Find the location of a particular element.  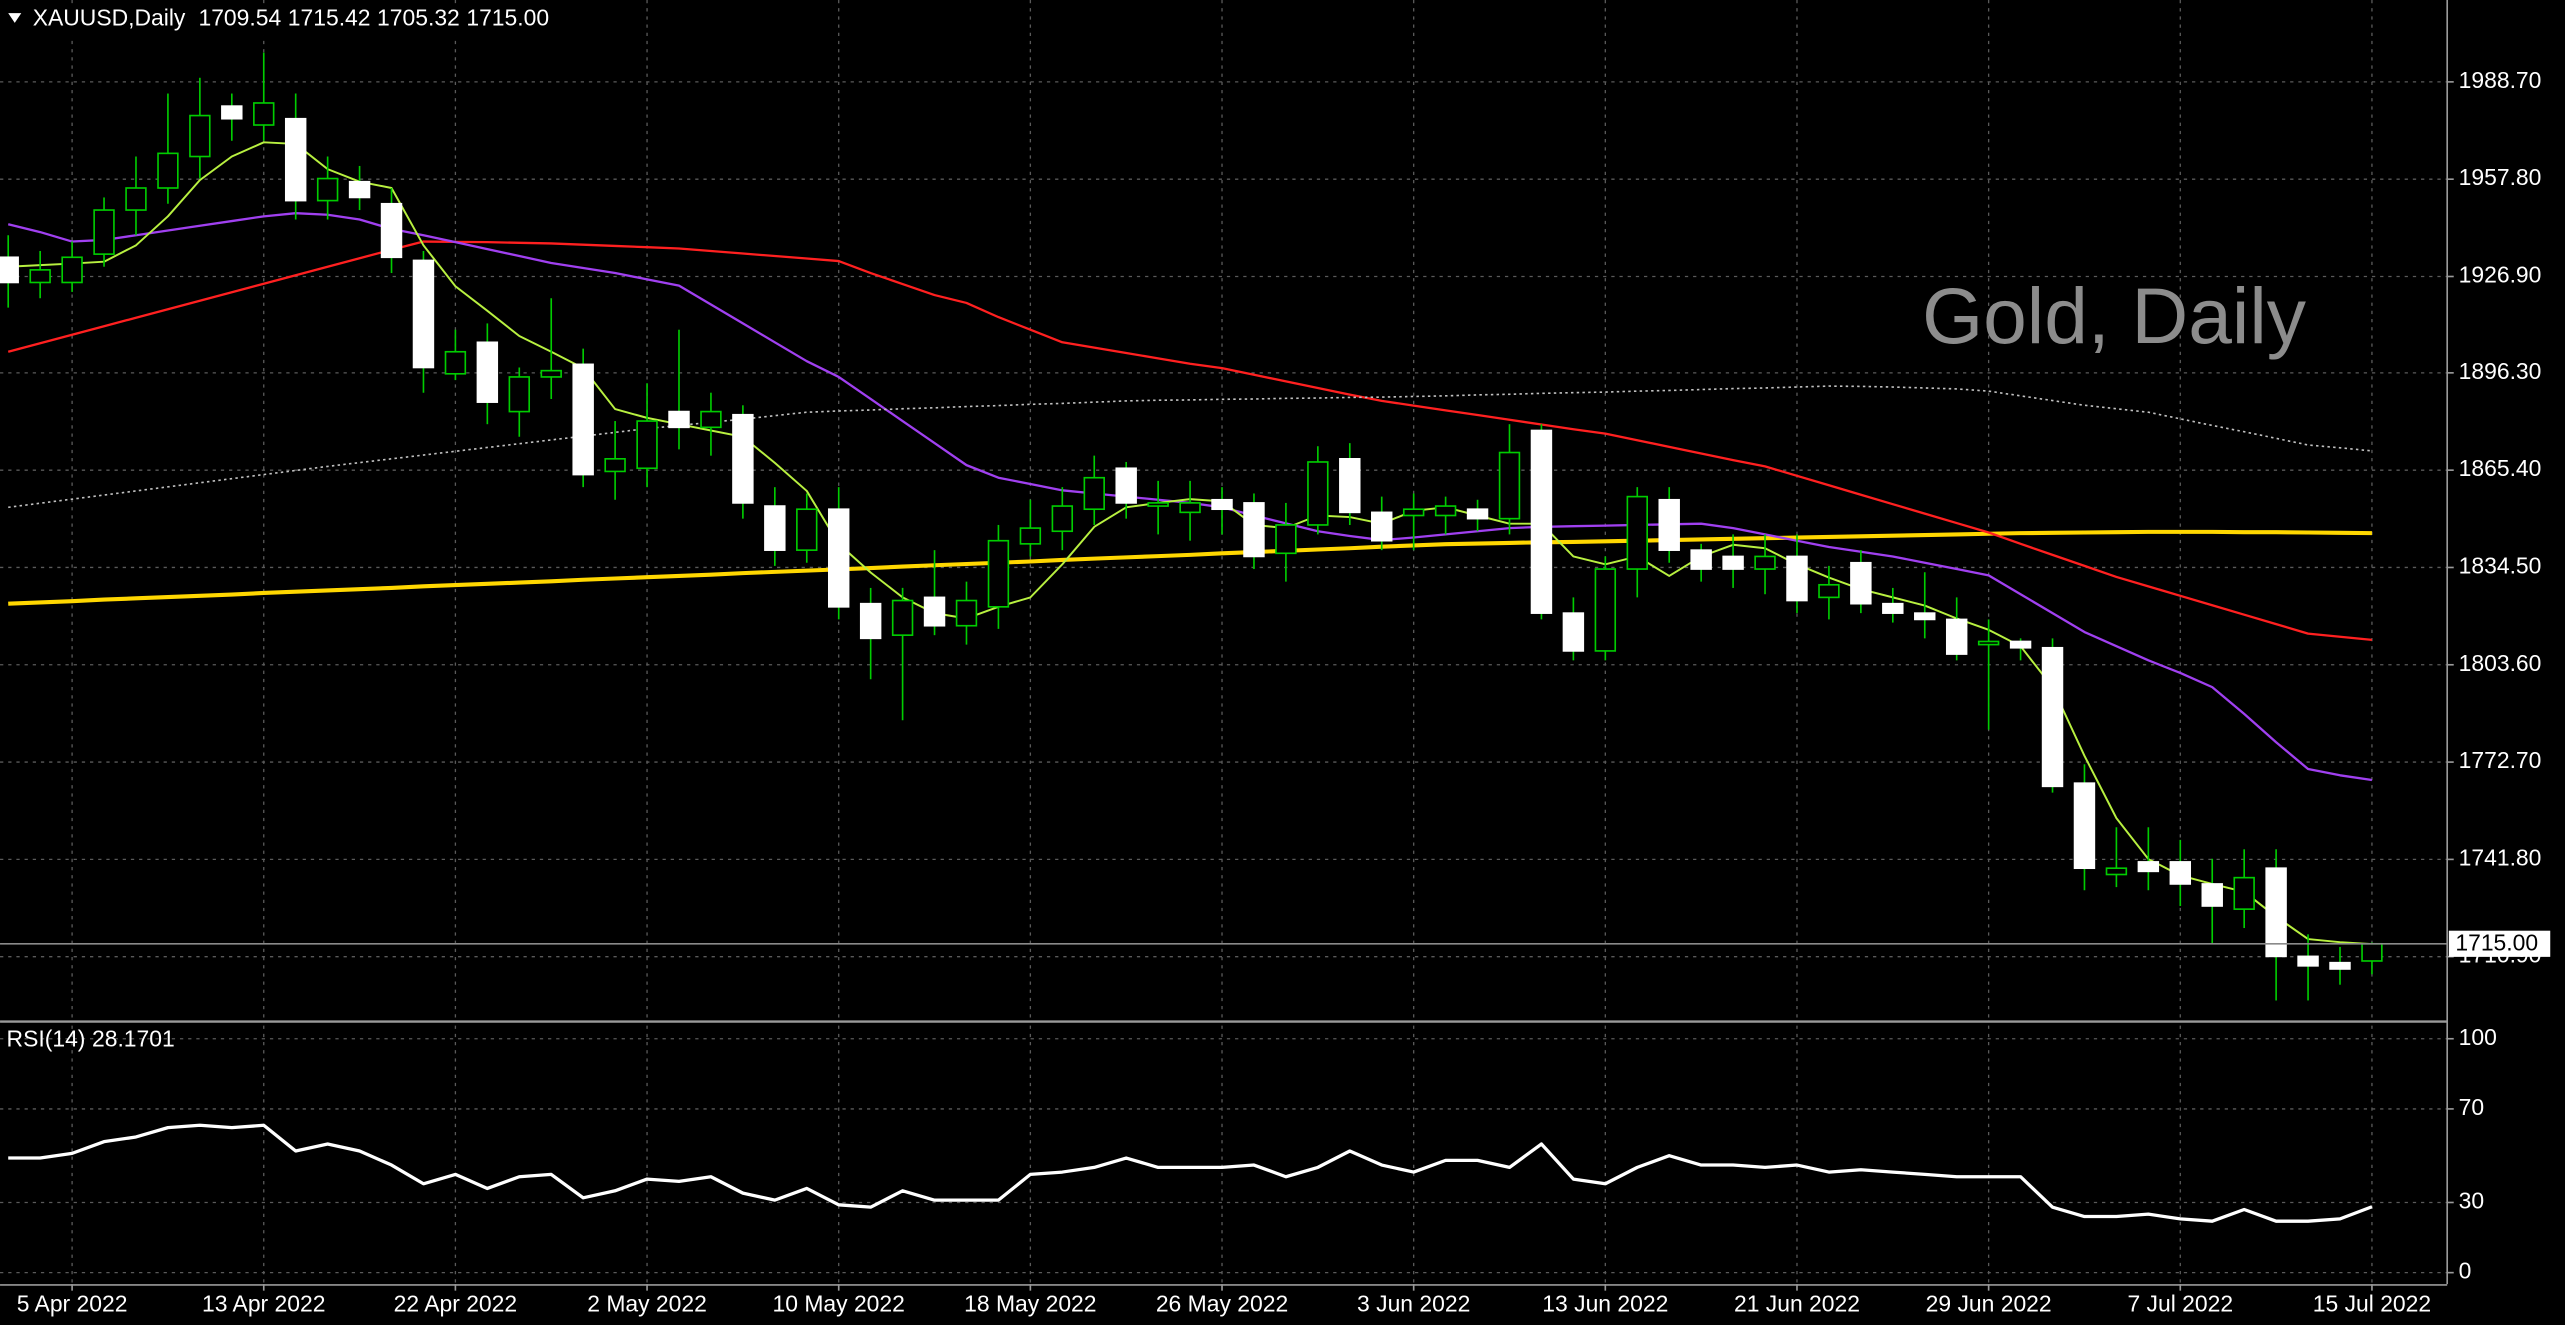

price-tag is located at coordinates (2499, 943).